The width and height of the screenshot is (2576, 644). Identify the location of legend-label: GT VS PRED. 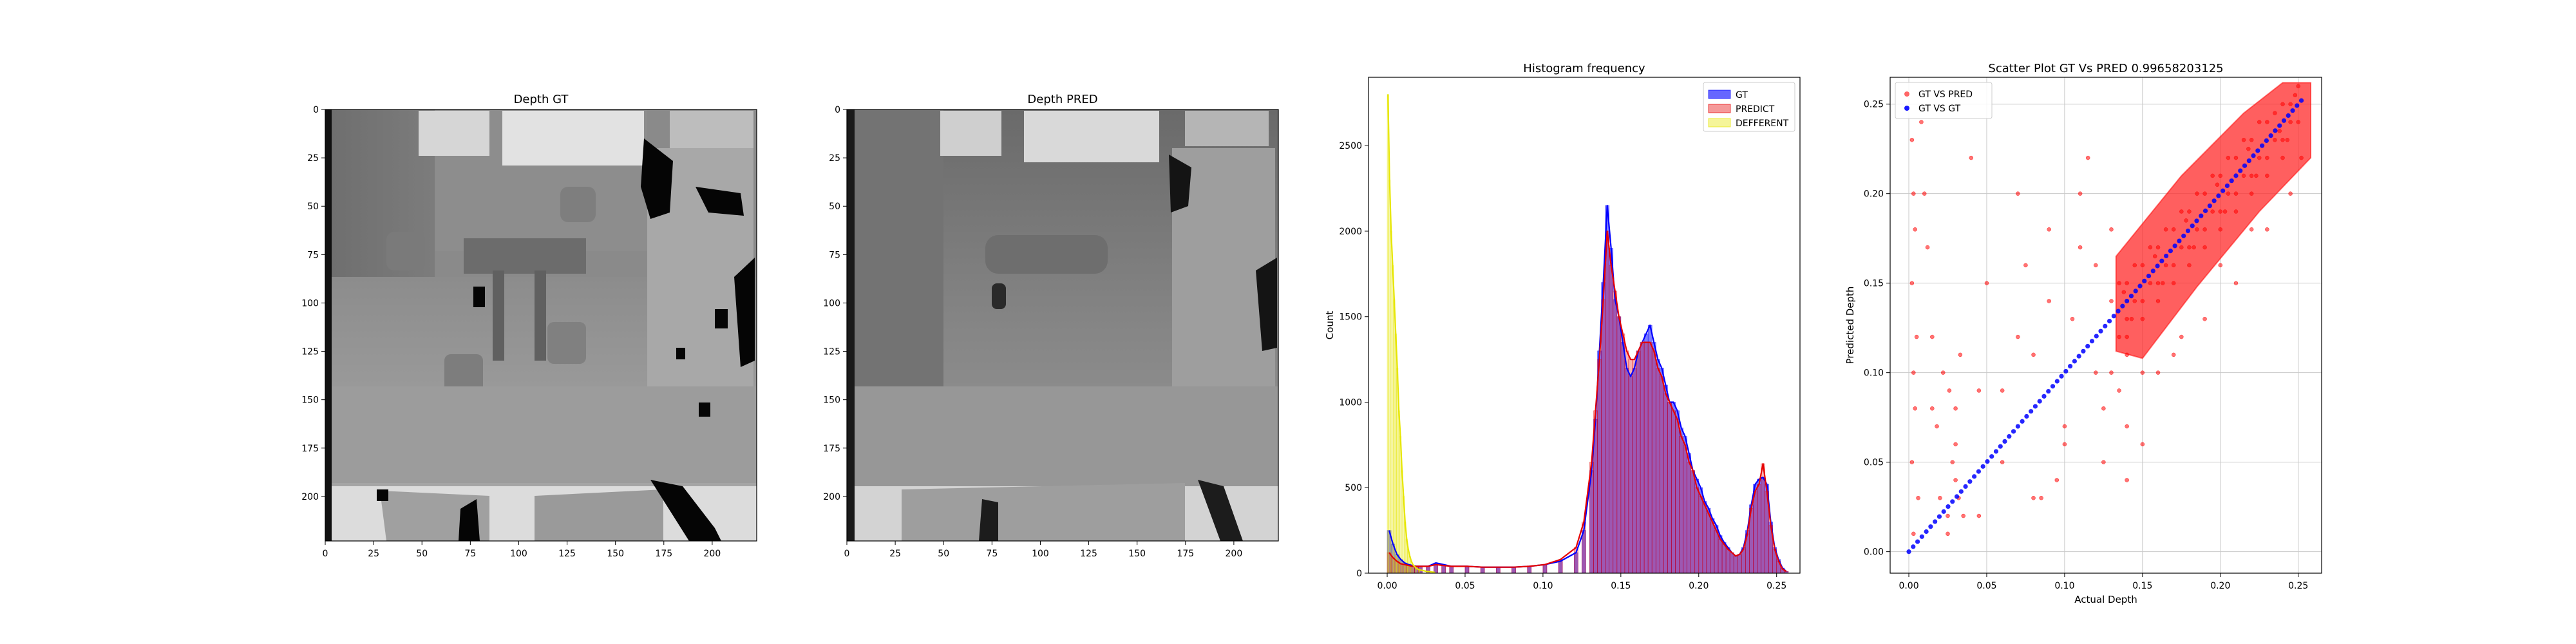
(1946, 95).